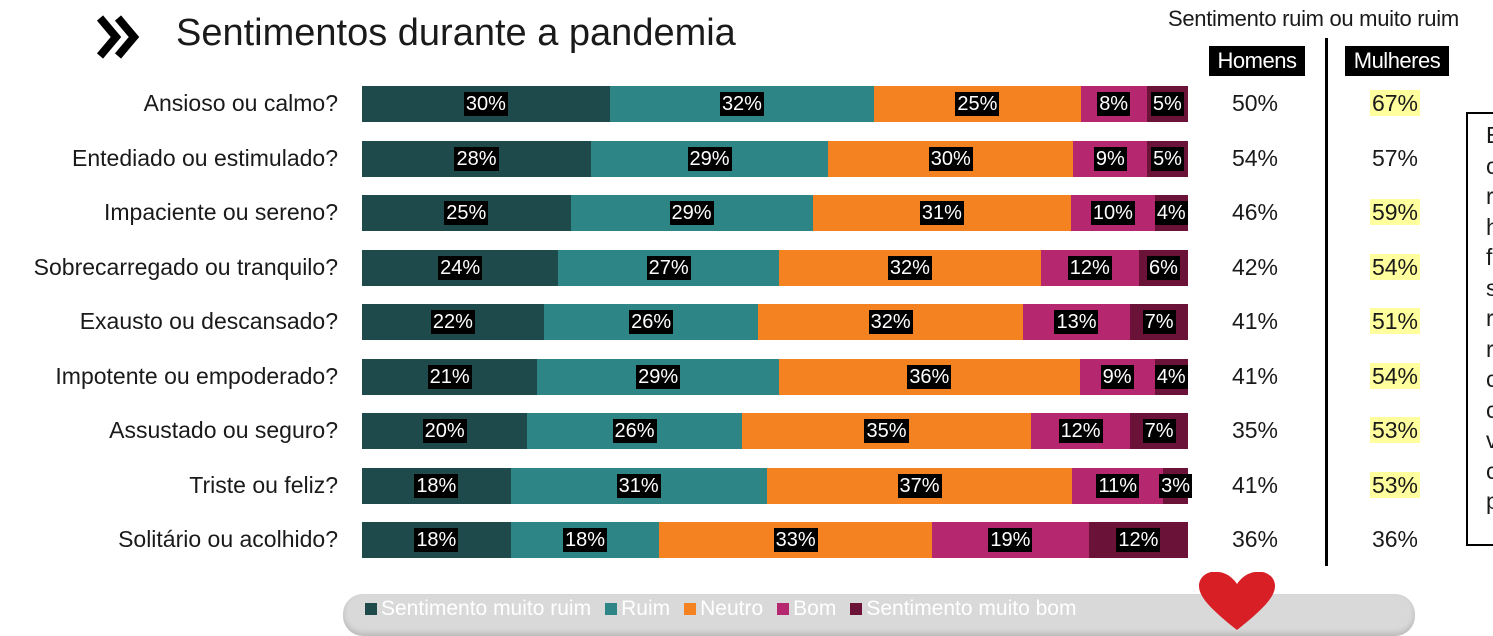  Describe the element at coordinates (668, 267) in the screenshot. I see `data-label: 27%` at that location.